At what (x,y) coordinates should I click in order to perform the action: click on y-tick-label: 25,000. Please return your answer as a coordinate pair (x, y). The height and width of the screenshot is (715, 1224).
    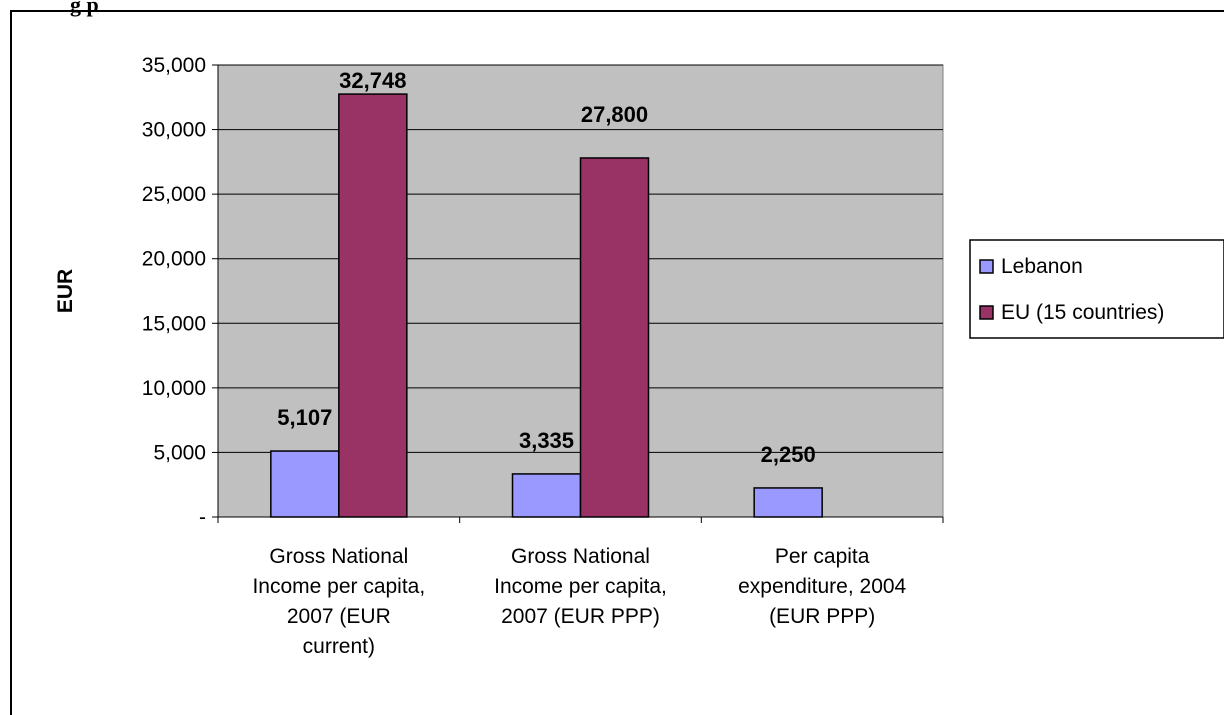
    Looking at the image, I should click on (174, 194).